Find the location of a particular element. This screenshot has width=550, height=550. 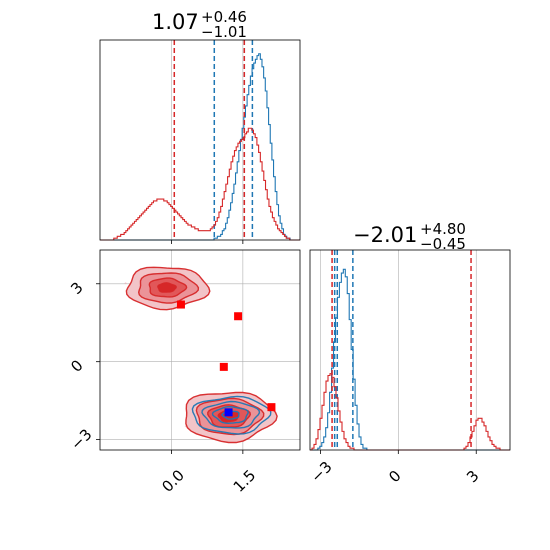

title-param-2-minus: −0.45 is located at coordinates (443, 244).